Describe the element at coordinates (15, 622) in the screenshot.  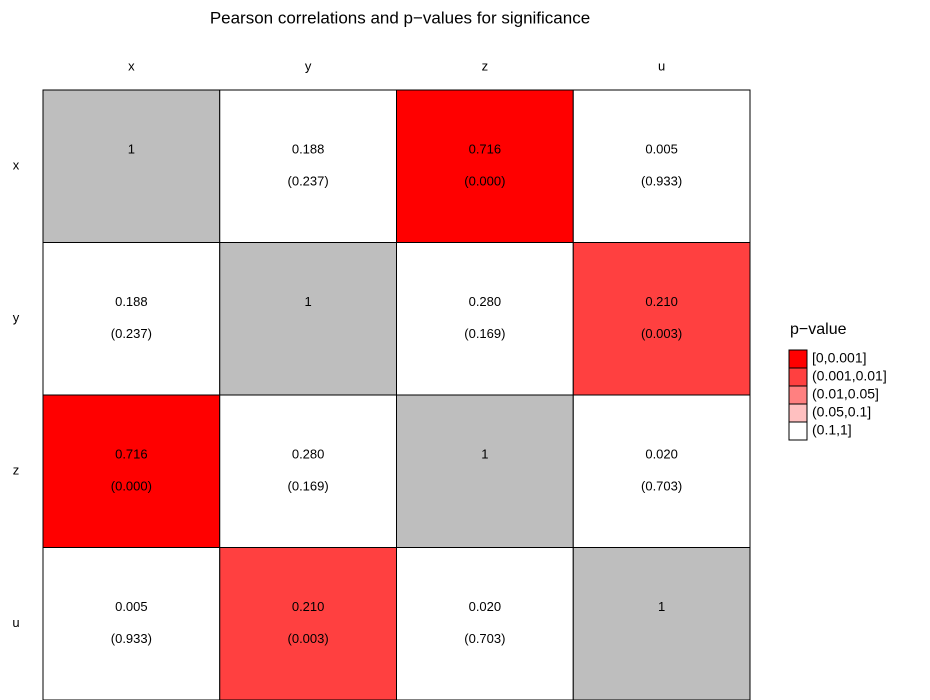
I see `row-label: u` at that location.